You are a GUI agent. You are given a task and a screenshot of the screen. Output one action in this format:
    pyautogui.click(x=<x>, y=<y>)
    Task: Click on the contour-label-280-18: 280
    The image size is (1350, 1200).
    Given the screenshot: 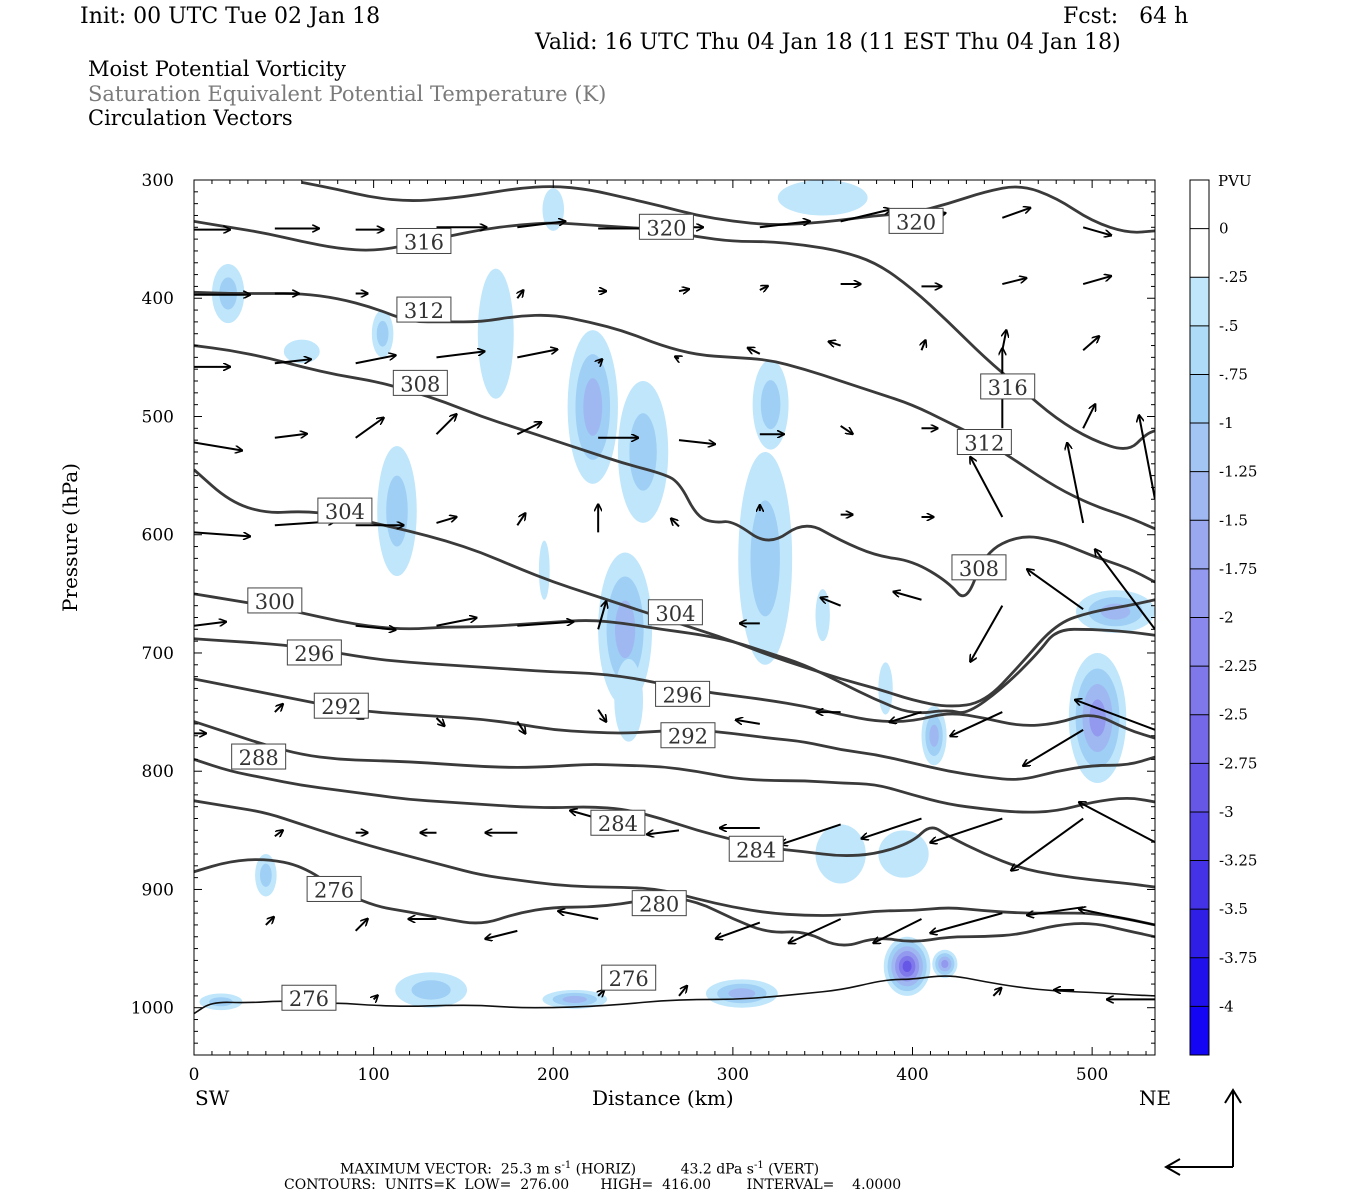 What is the action you would take?
    pyautogui.click(x=659, y=903)
    